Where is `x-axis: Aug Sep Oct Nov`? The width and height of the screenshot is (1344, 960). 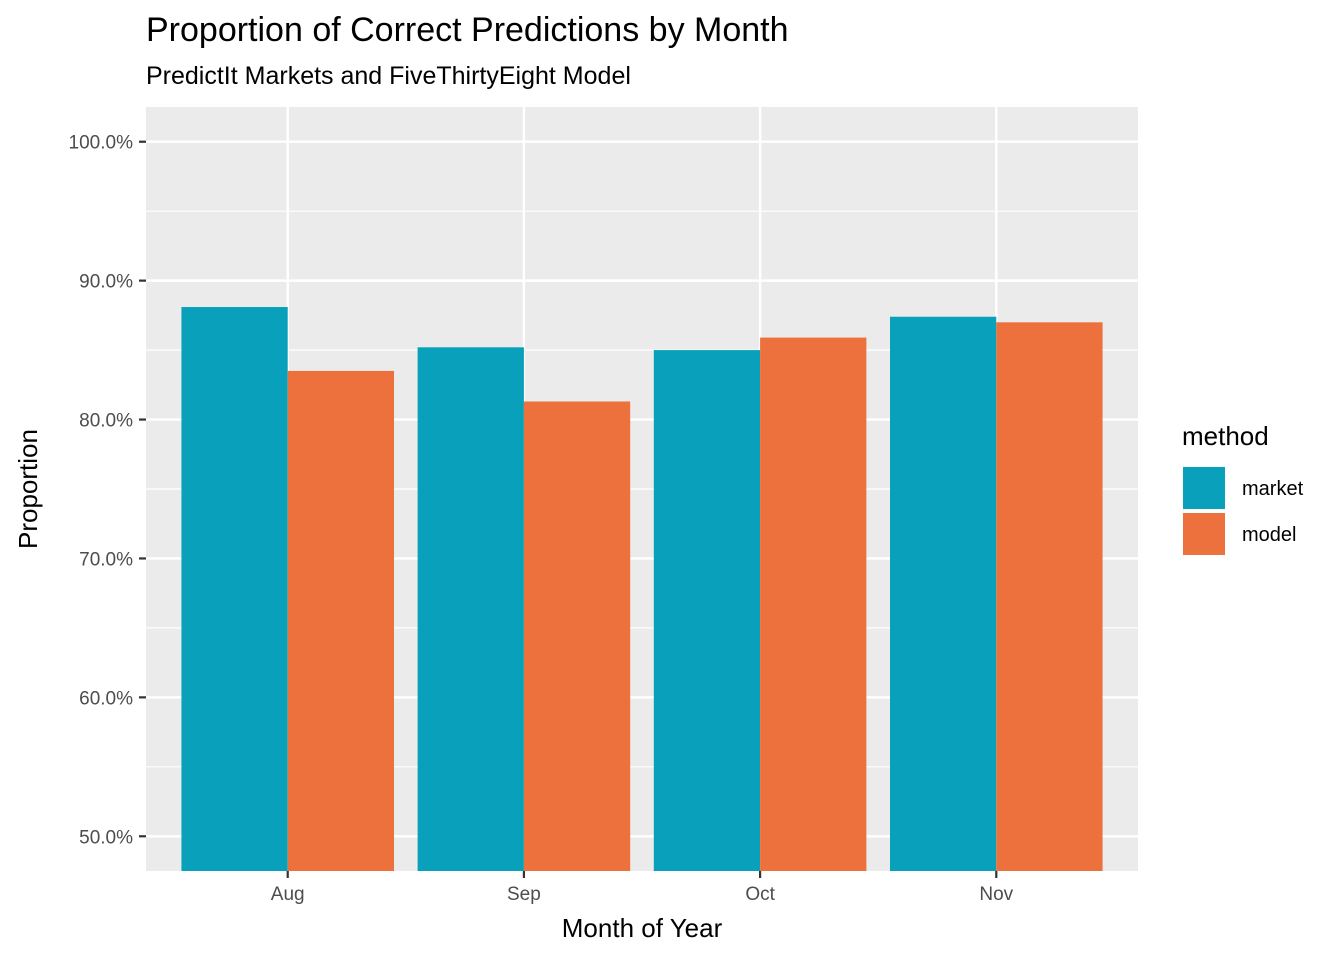 x-axis: Aug Sep Oct Nov is located at coordinates (642, 888).